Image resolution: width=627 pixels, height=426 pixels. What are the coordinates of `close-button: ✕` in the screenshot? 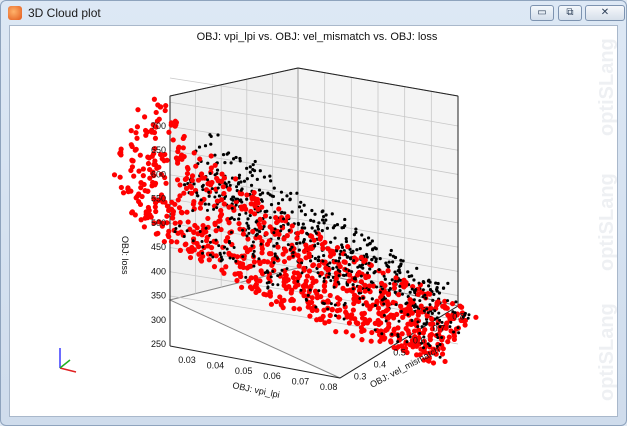 It's located at (605, 13).